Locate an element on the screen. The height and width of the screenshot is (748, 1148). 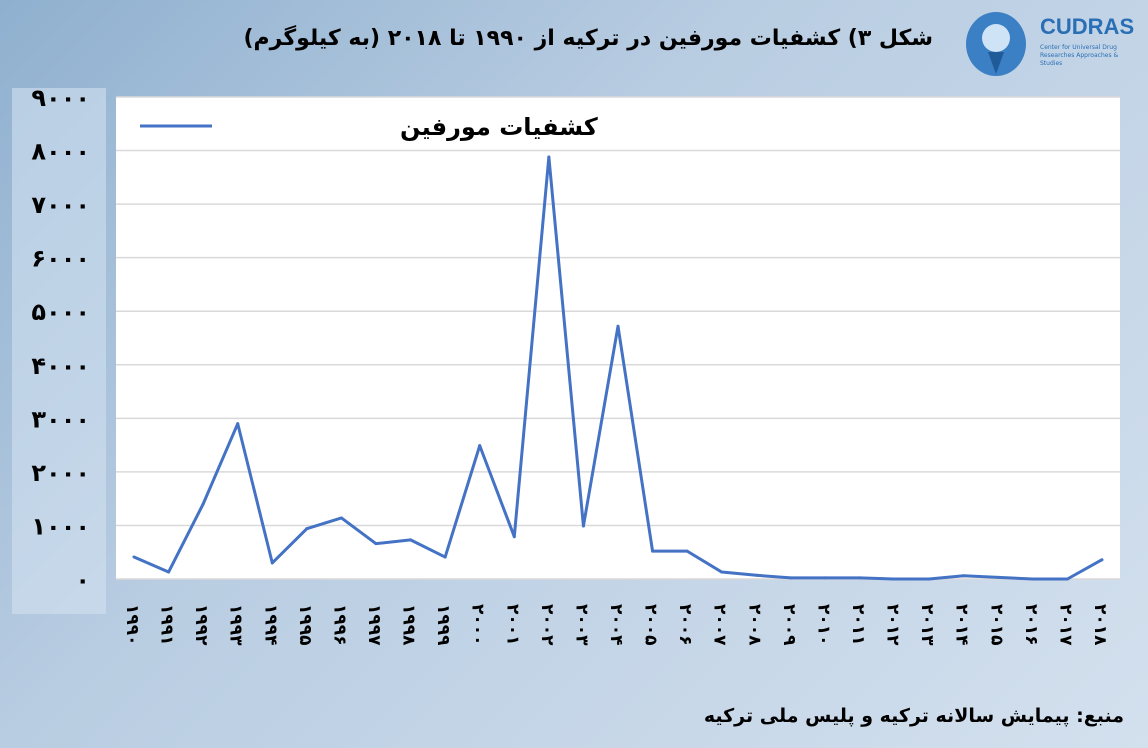
x-tick-label: ۱۹۹۱ is located at coordinates (167, 625).